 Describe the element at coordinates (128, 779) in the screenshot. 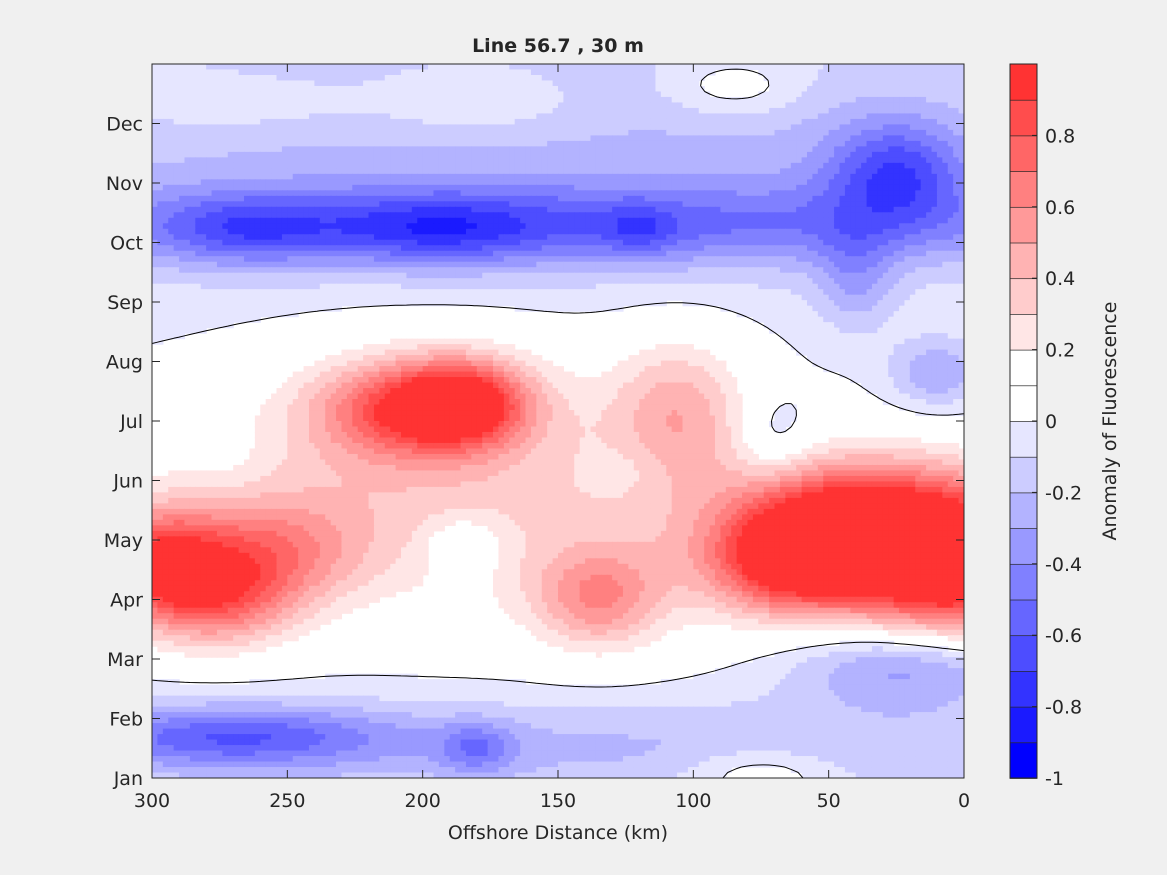

I see `y-tick-label: Jan` at that location.